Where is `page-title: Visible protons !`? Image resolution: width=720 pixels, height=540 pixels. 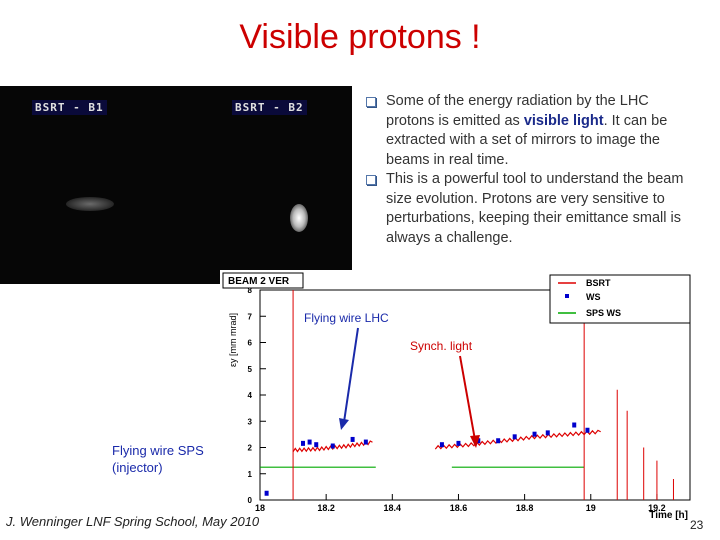
page-title: Visible protons ! is located at coordinates (360, 37).